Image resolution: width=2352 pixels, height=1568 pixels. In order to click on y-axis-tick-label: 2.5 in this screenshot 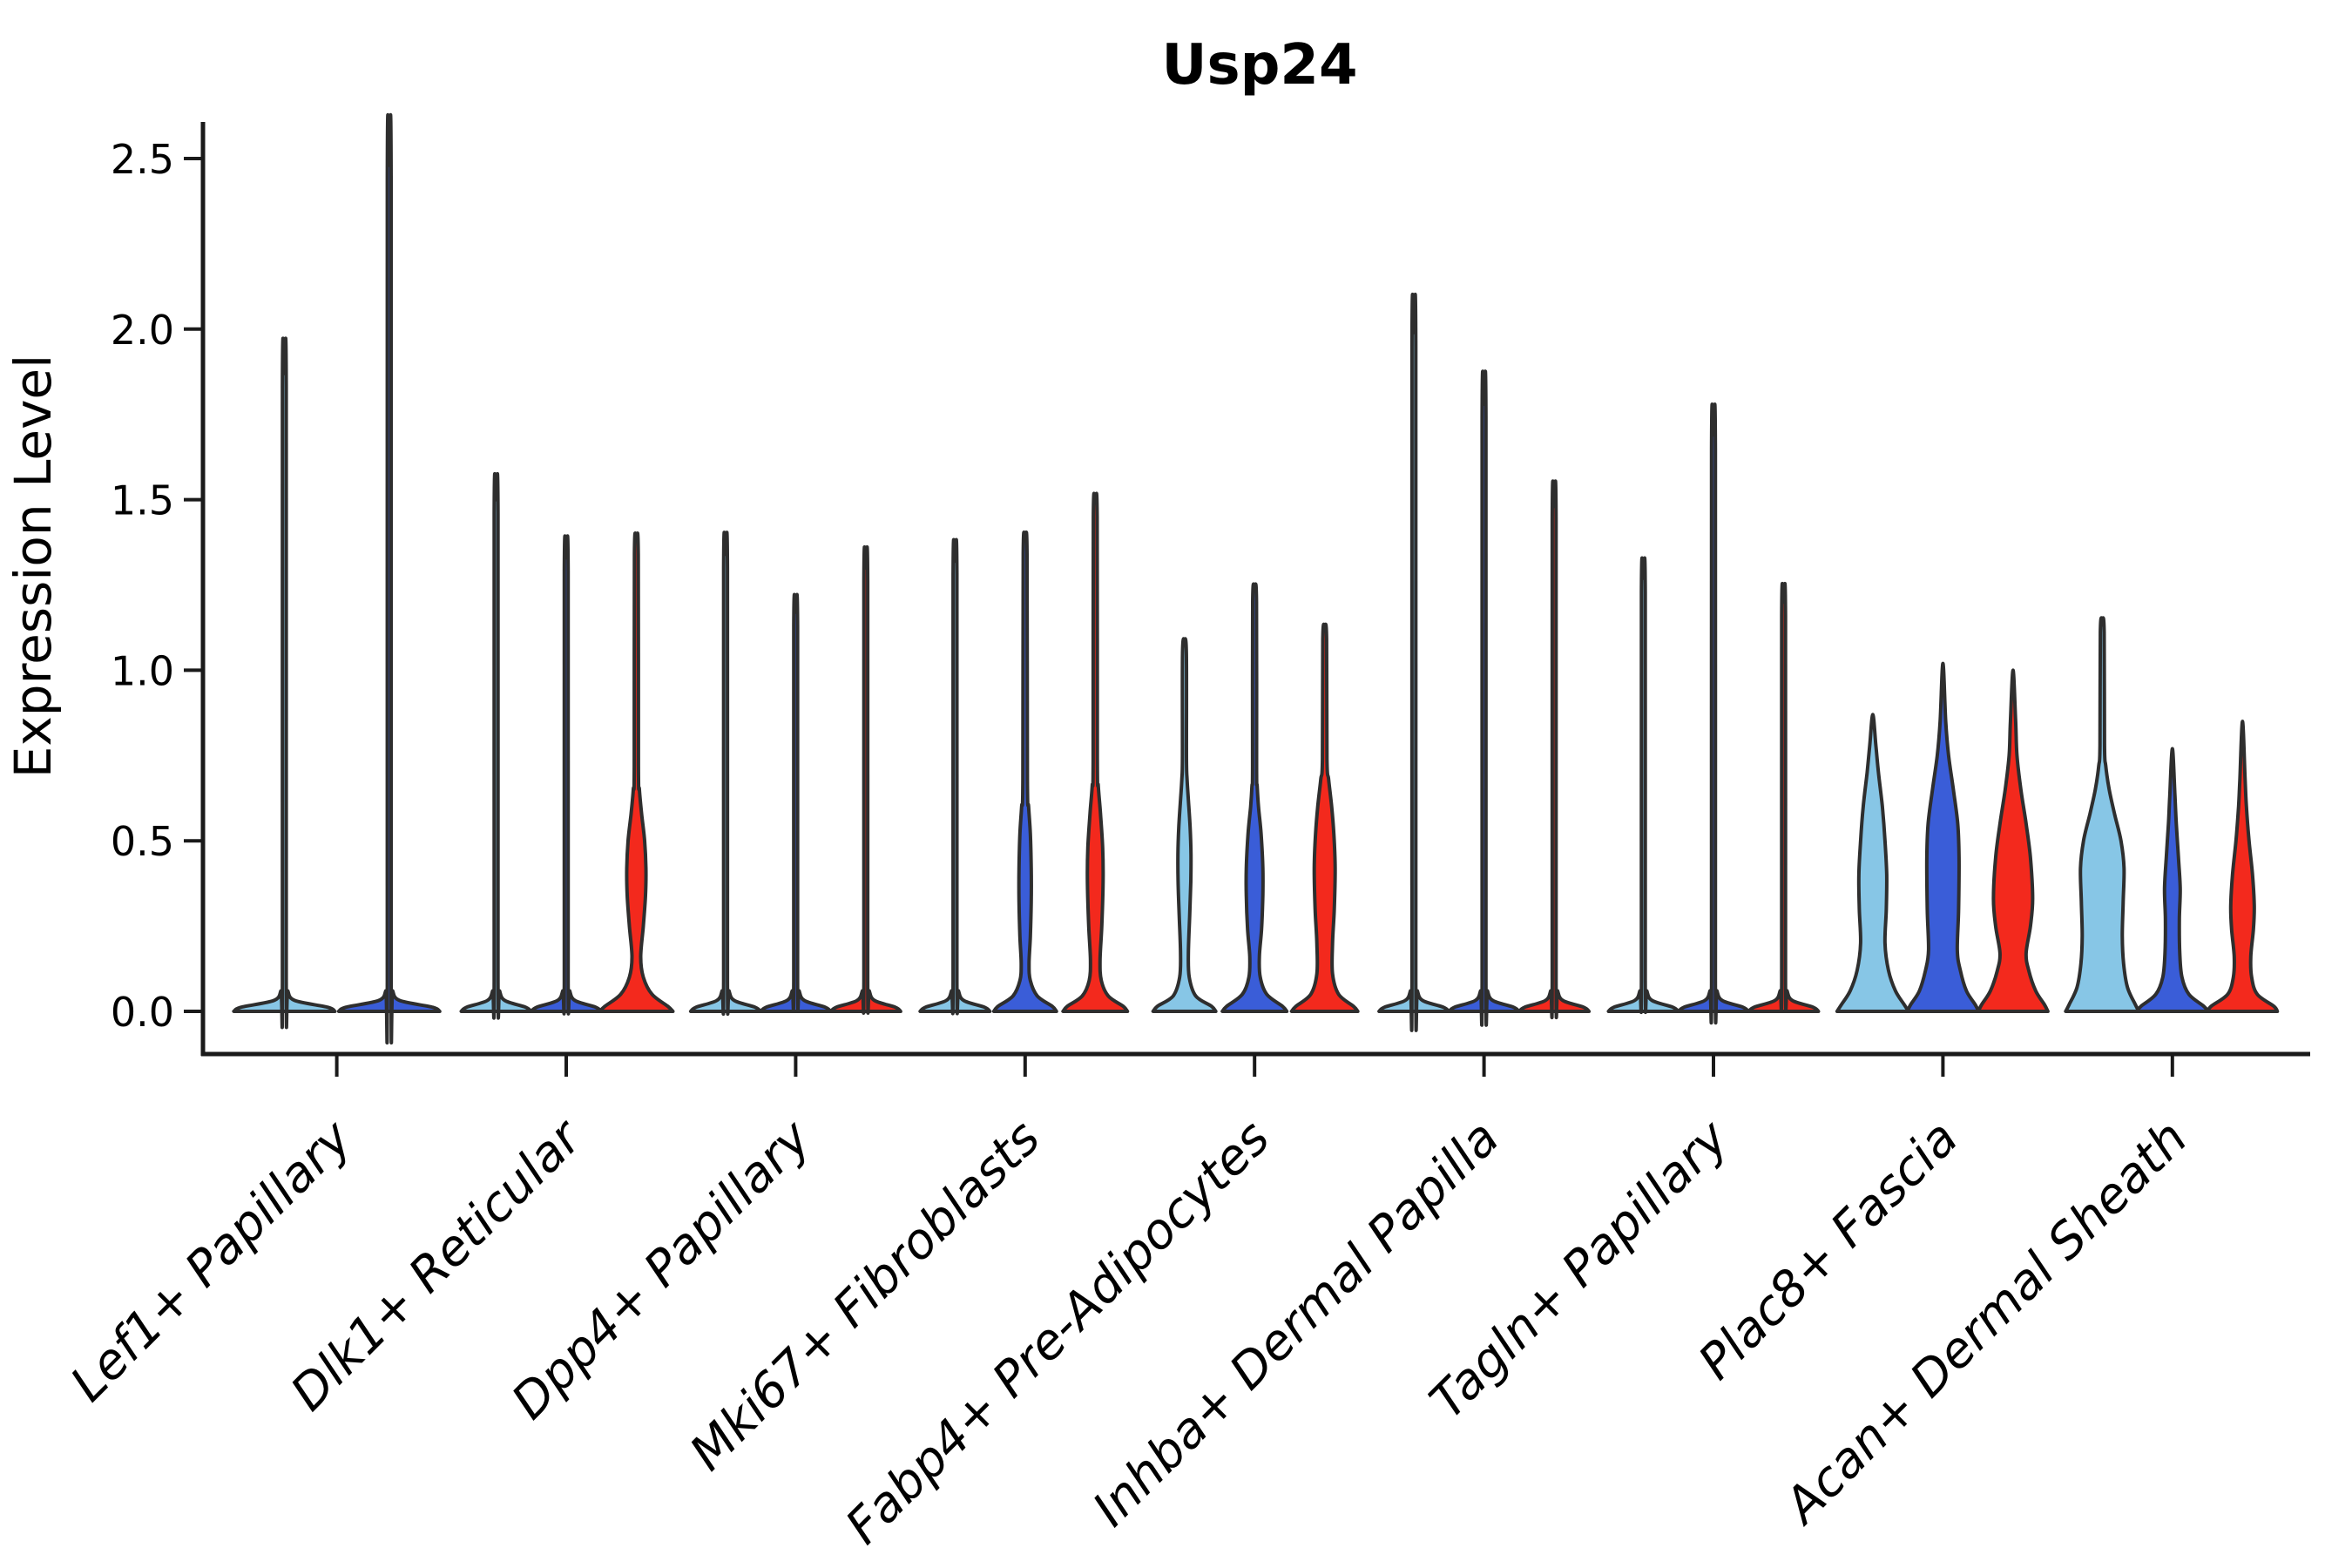, I will do `click(142, 159)`.